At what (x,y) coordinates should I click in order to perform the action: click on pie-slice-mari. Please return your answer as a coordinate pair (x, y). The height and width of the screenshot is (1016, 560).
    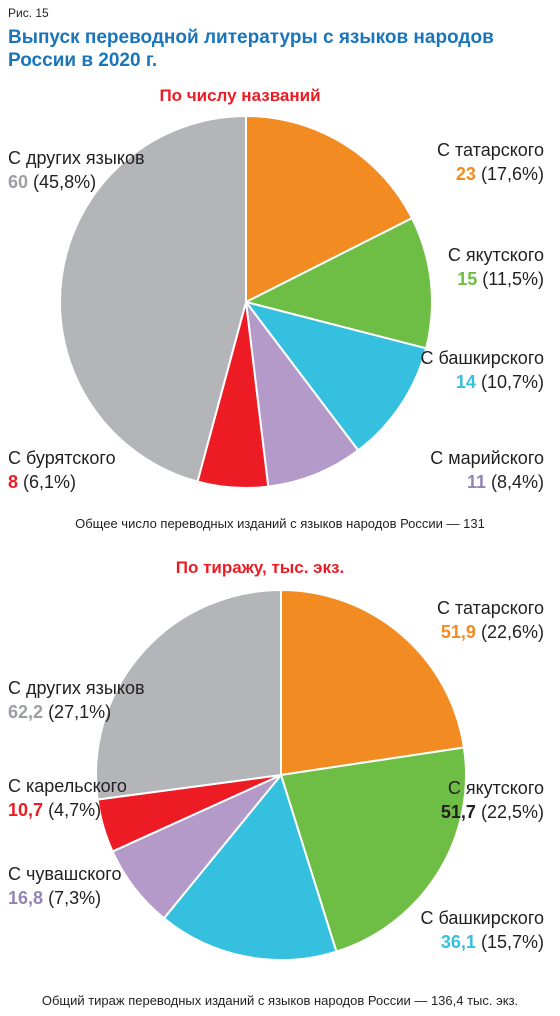
    Looking at the image, I should click on (302, 393).